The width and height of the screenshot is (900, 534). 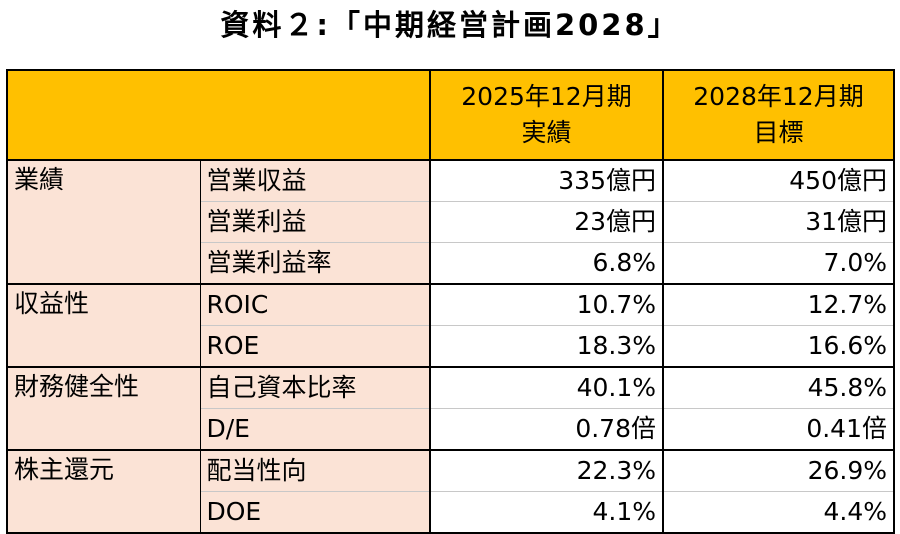 What do you see at coordinates (103, 409) in the screenshot?
I see `category-label: 財務健全性` at bounding box center [103, 409].